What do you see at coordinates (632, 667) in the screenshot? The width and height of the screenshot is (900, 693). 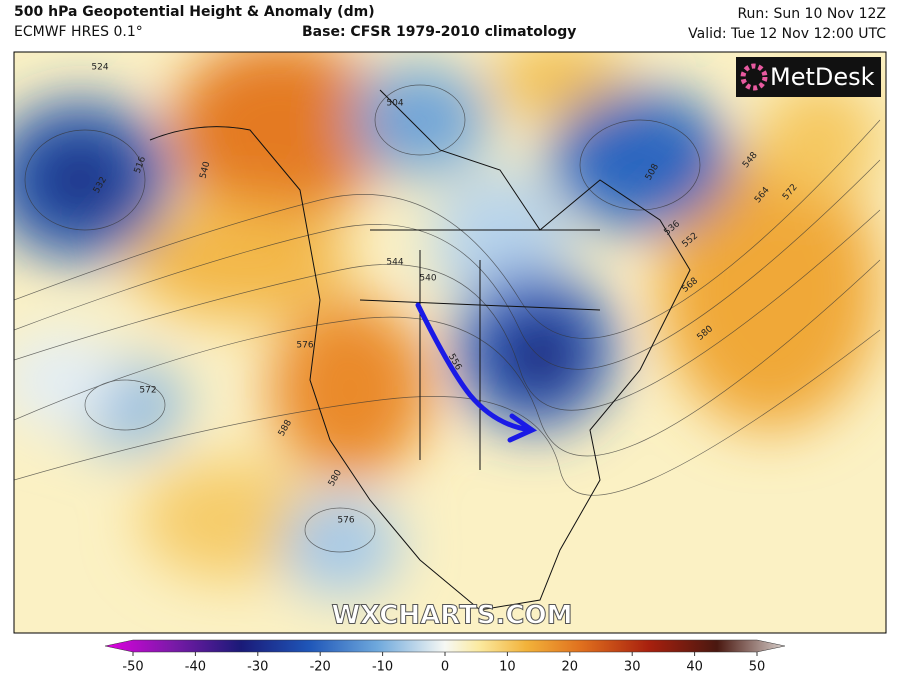 I see `colorbar-tick-label: 30` at bounding box center [632, 667].